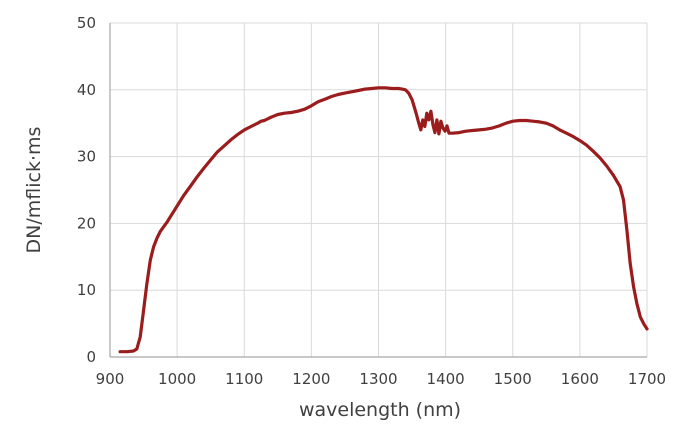  Describe the element at coordinates (110, 379) in the screenshot. I see `x-tick-label: 900` at that location.